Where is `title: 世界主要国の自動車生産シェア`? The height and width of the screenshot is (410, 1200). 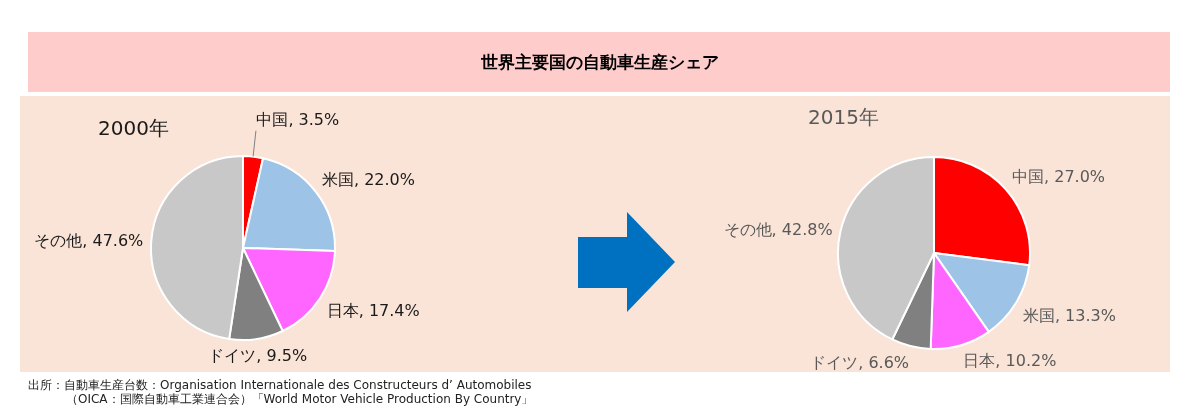 title: 世界主要国の自動車生産シェア is located at coordinates (600, 62).